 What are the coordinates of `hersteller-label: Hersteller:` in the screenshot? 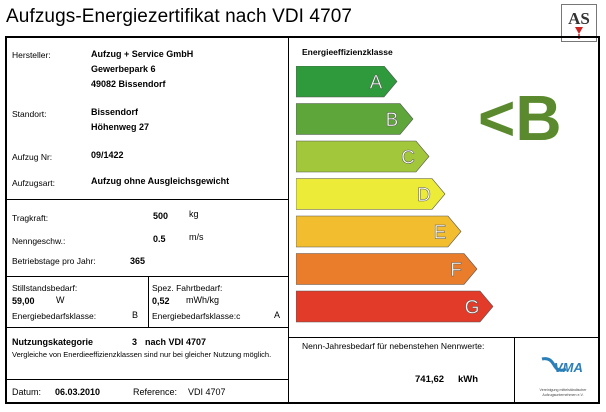 It's located at (31, 55).